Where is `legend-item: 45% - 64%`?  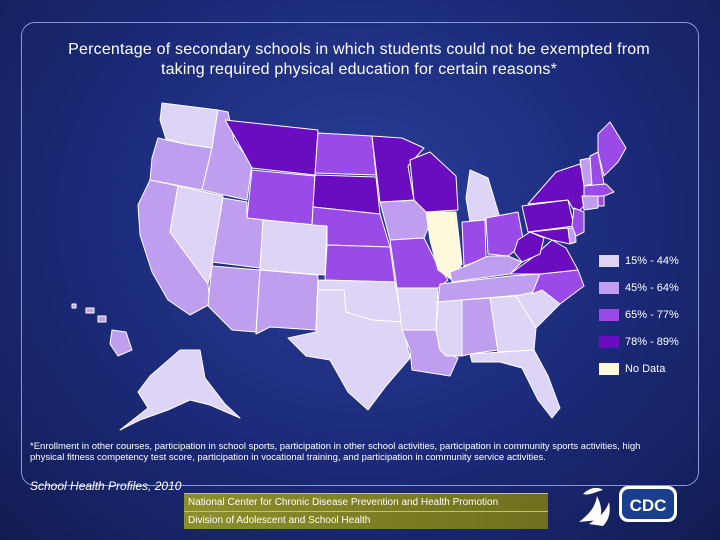
legend-item: 45% - 64% is located at coordinates (638, 288).